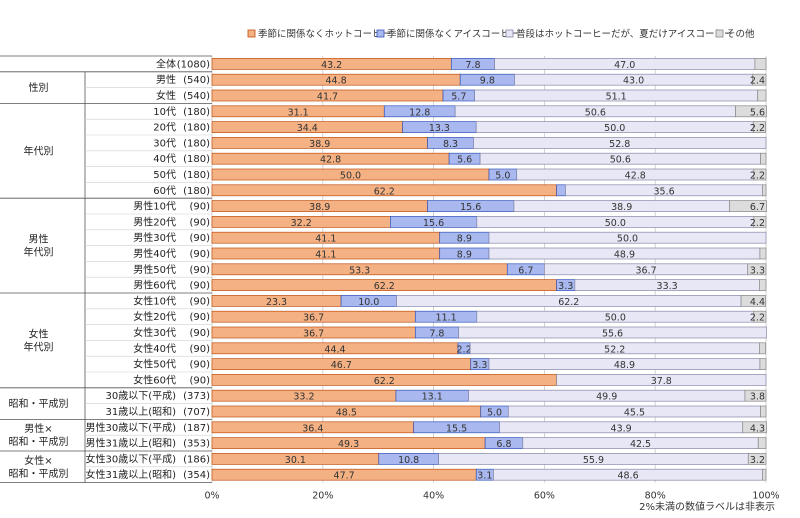  I want to click on group-label: 年代別, so click(39, 150).